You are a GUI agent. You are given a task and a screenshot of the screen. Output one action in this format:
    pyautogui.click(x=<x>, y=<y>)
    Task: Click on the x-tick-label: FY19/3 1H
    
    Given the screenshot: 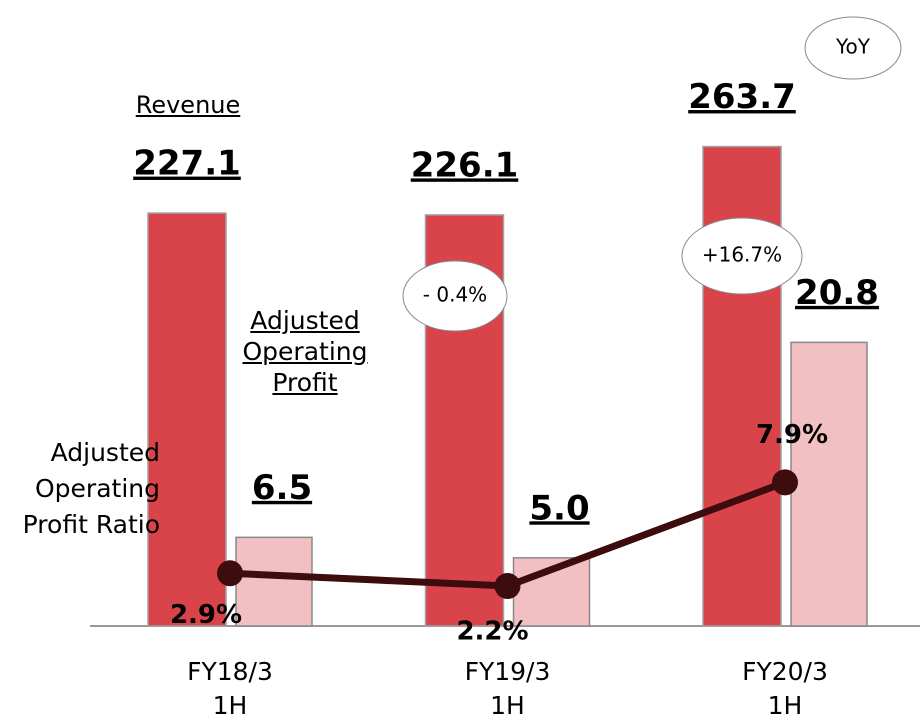 What is the action you would take?
    pyautogui.click(x=507, y=688)
    